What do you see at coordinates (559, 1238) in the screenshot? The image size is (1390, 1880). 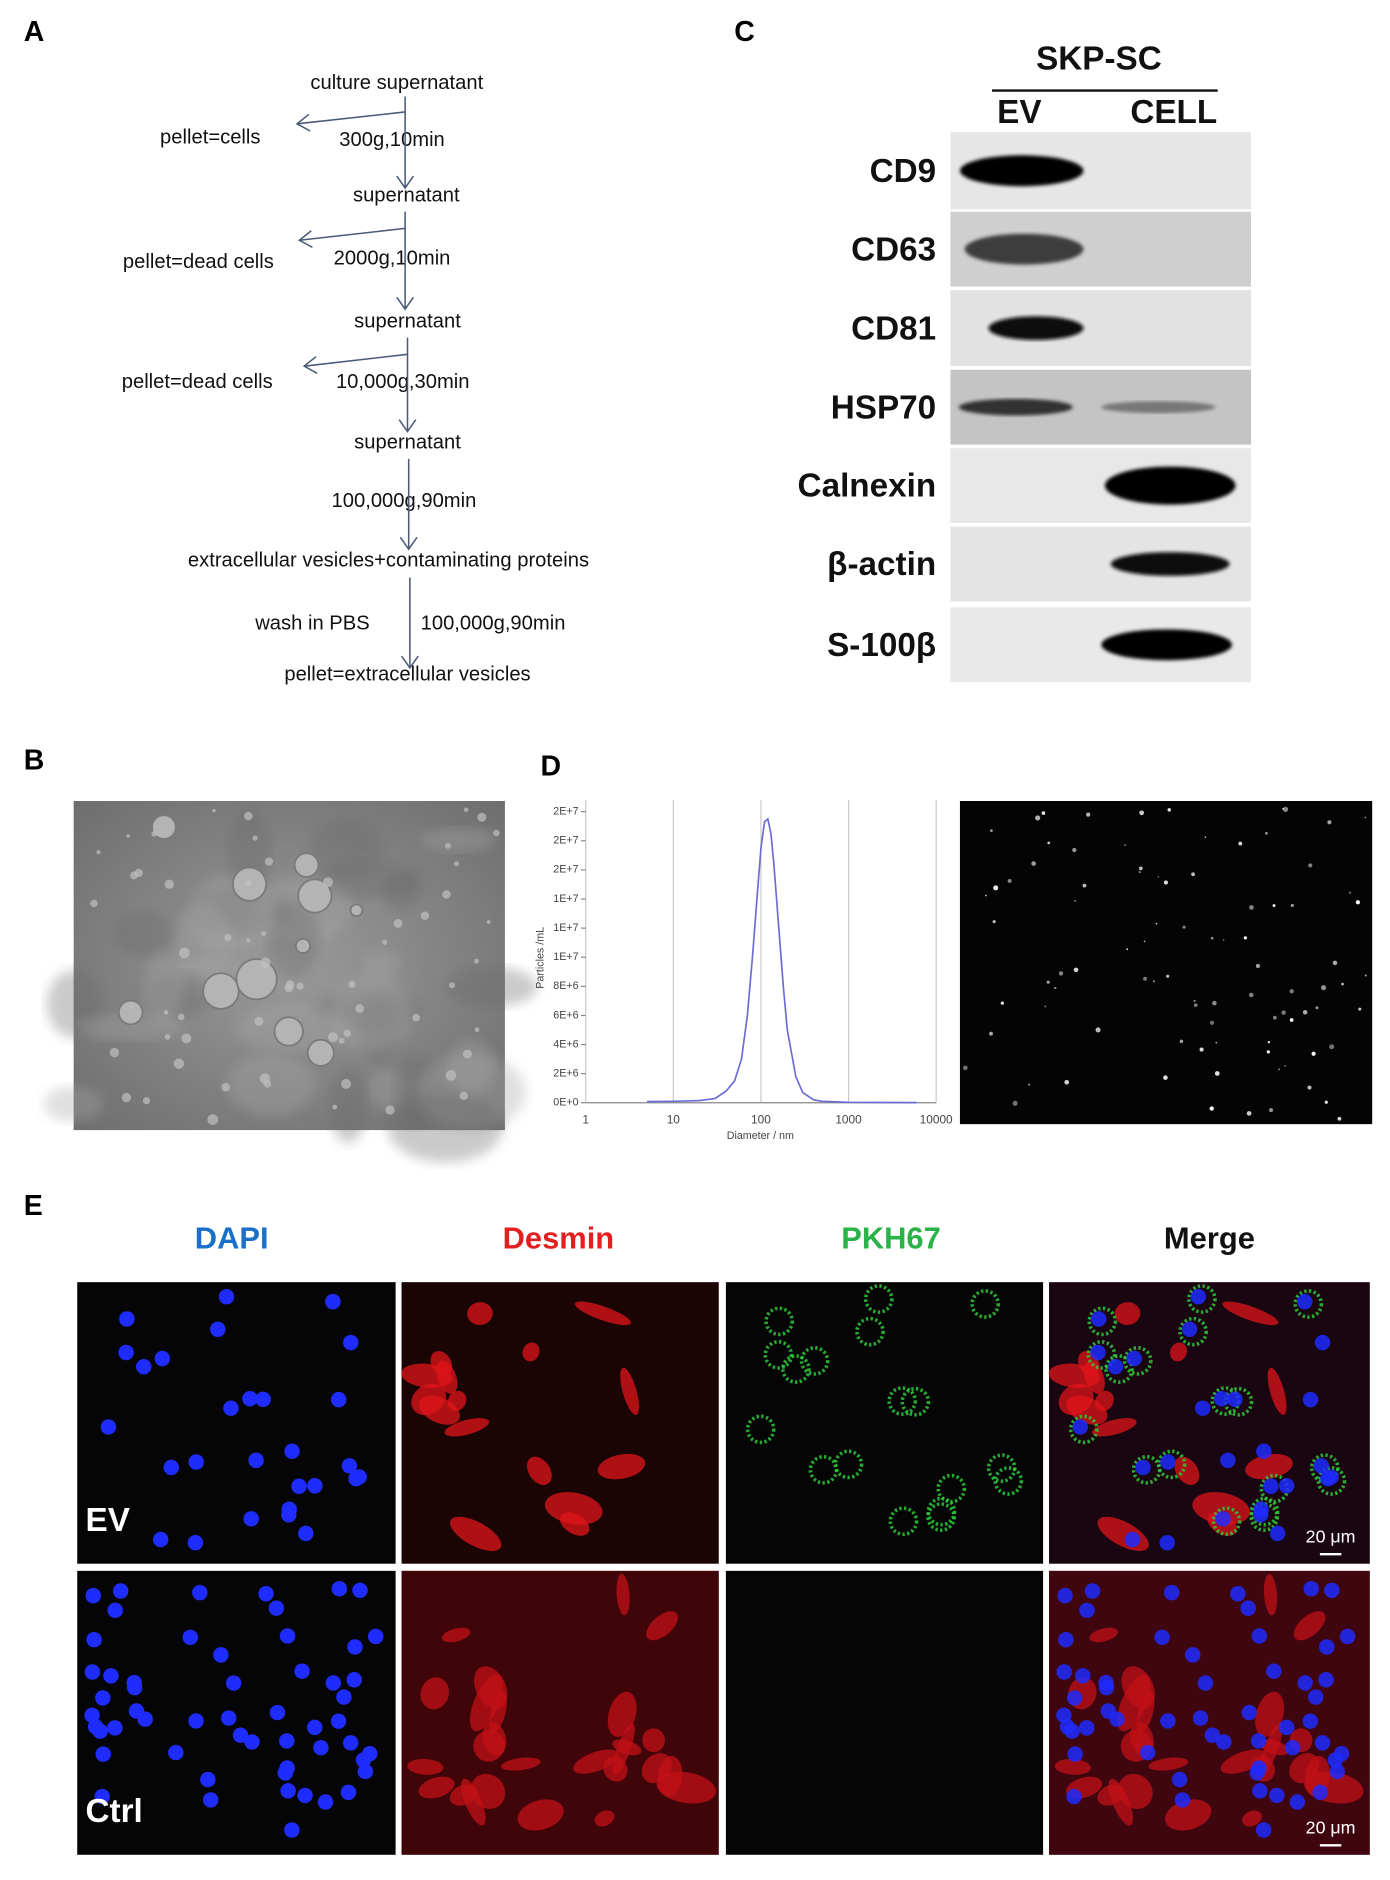 I see `channel-label: Desmin` at bounding box center [559, 1238].